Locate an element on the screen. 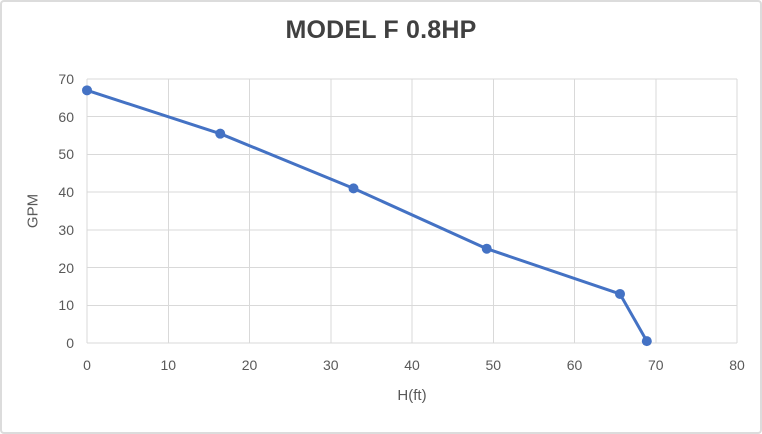  chart-title: MODEL F 0.8HP is located at coordinates (381, 30).